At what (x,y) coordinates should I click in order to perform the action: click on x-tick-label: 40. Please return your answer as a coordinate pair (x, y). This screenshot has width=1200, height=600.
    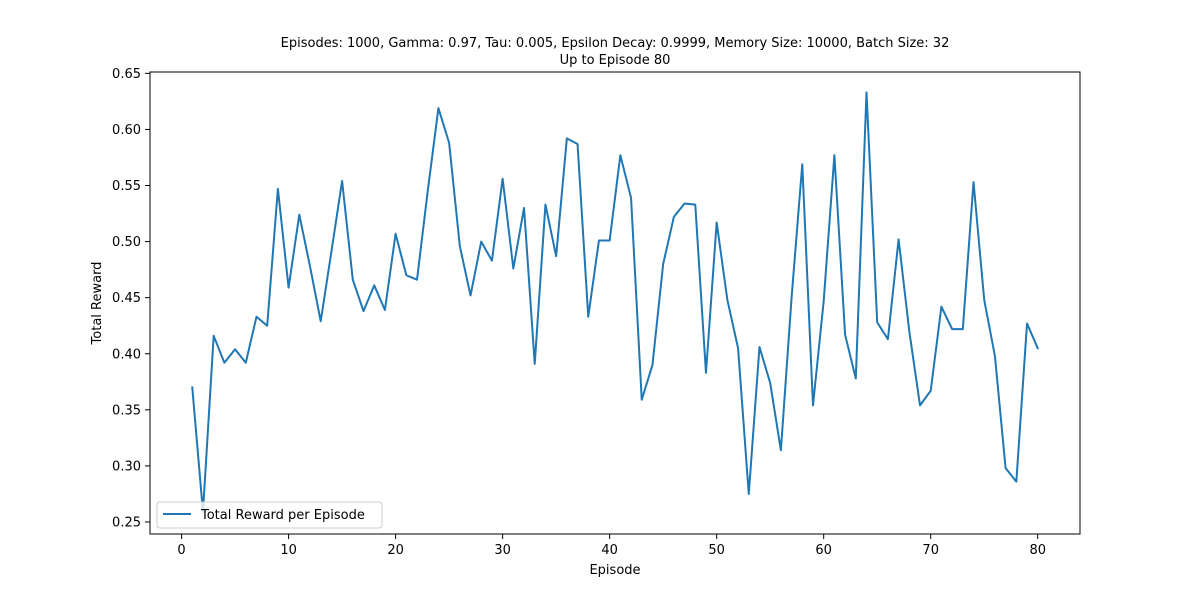
    Looking at the image, I should click on (609, 550).